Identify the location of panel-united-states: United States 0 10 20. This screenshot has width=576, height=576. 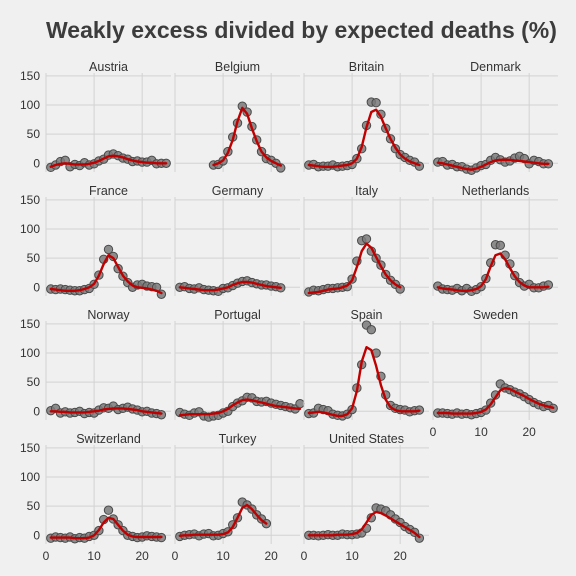
(365, 497).